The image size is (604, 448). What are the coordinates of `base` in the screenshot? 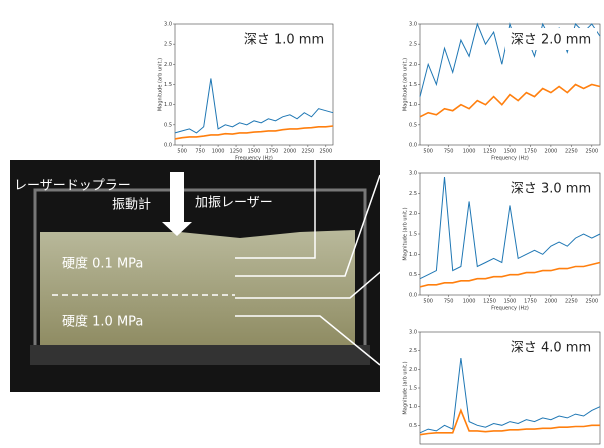 It's located at (200, 355).